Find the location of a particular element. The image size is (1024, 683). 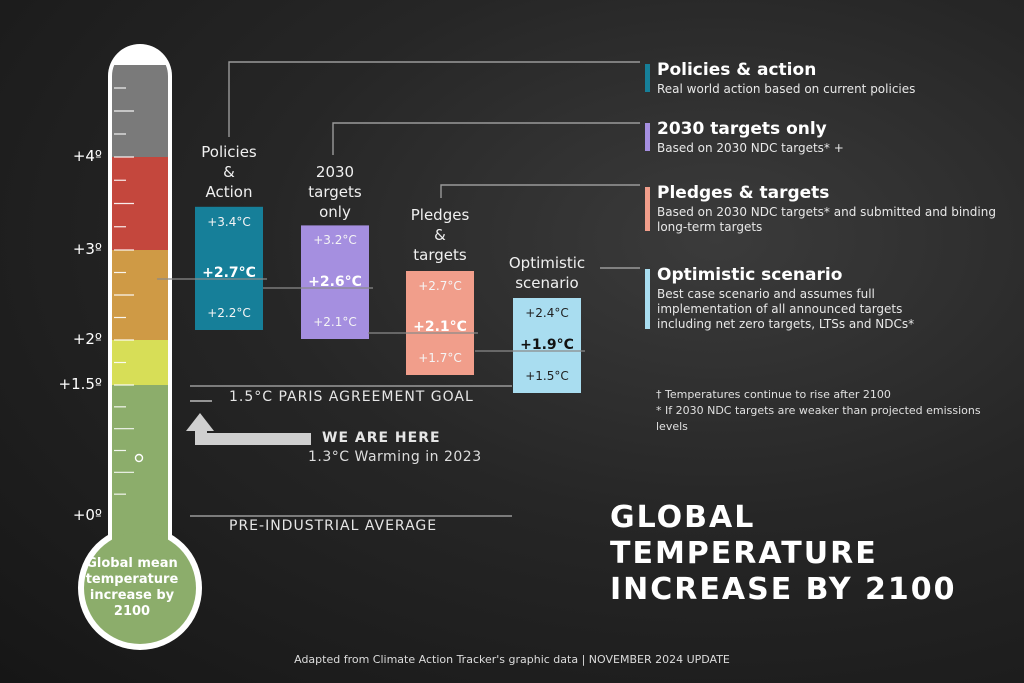

scenario-high-label: +2.7°C is located at coordinates (440, 286).